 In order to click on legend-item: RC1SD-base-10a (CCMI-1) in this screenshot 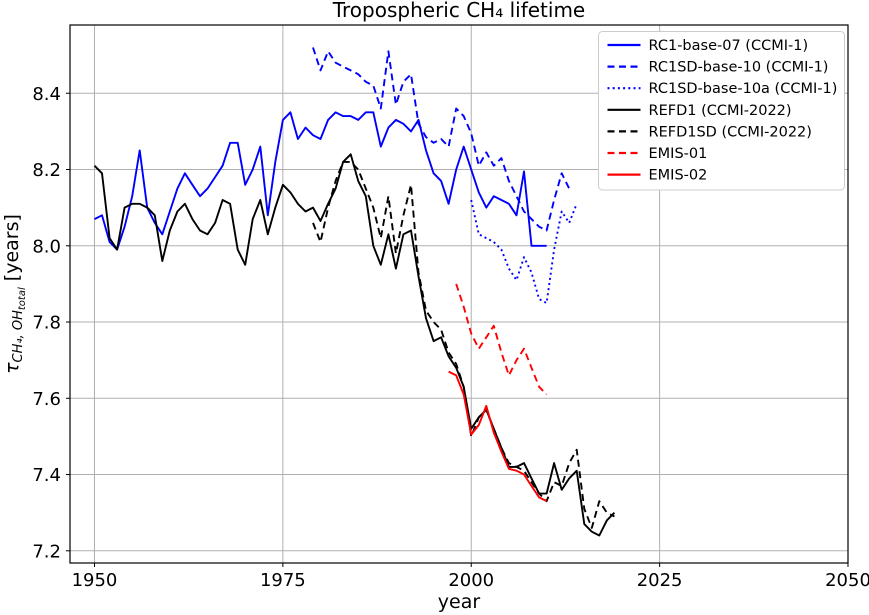, I will do `click(722, 89)`.